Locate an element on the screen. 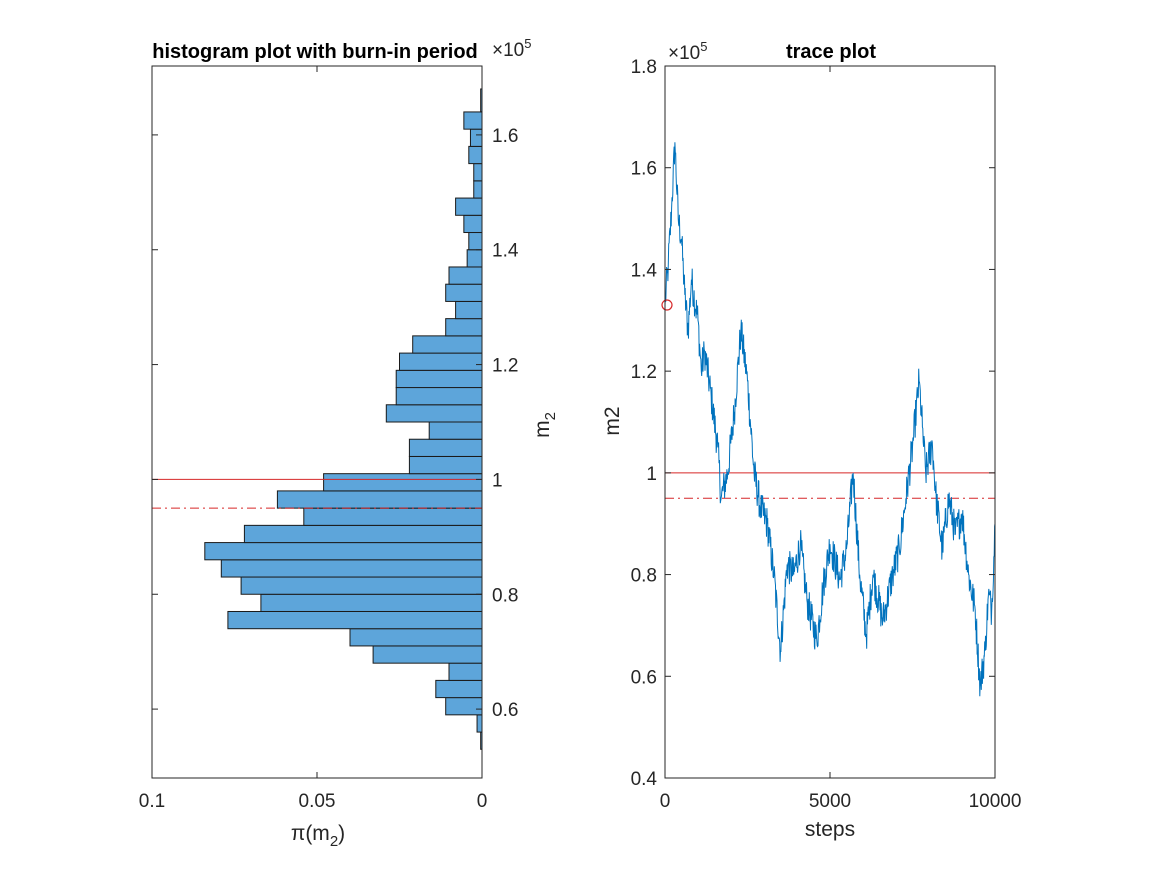 The height and width of the screenshot is (875, 1167). histogram-reference-lines is located at coordinates (317, 493).